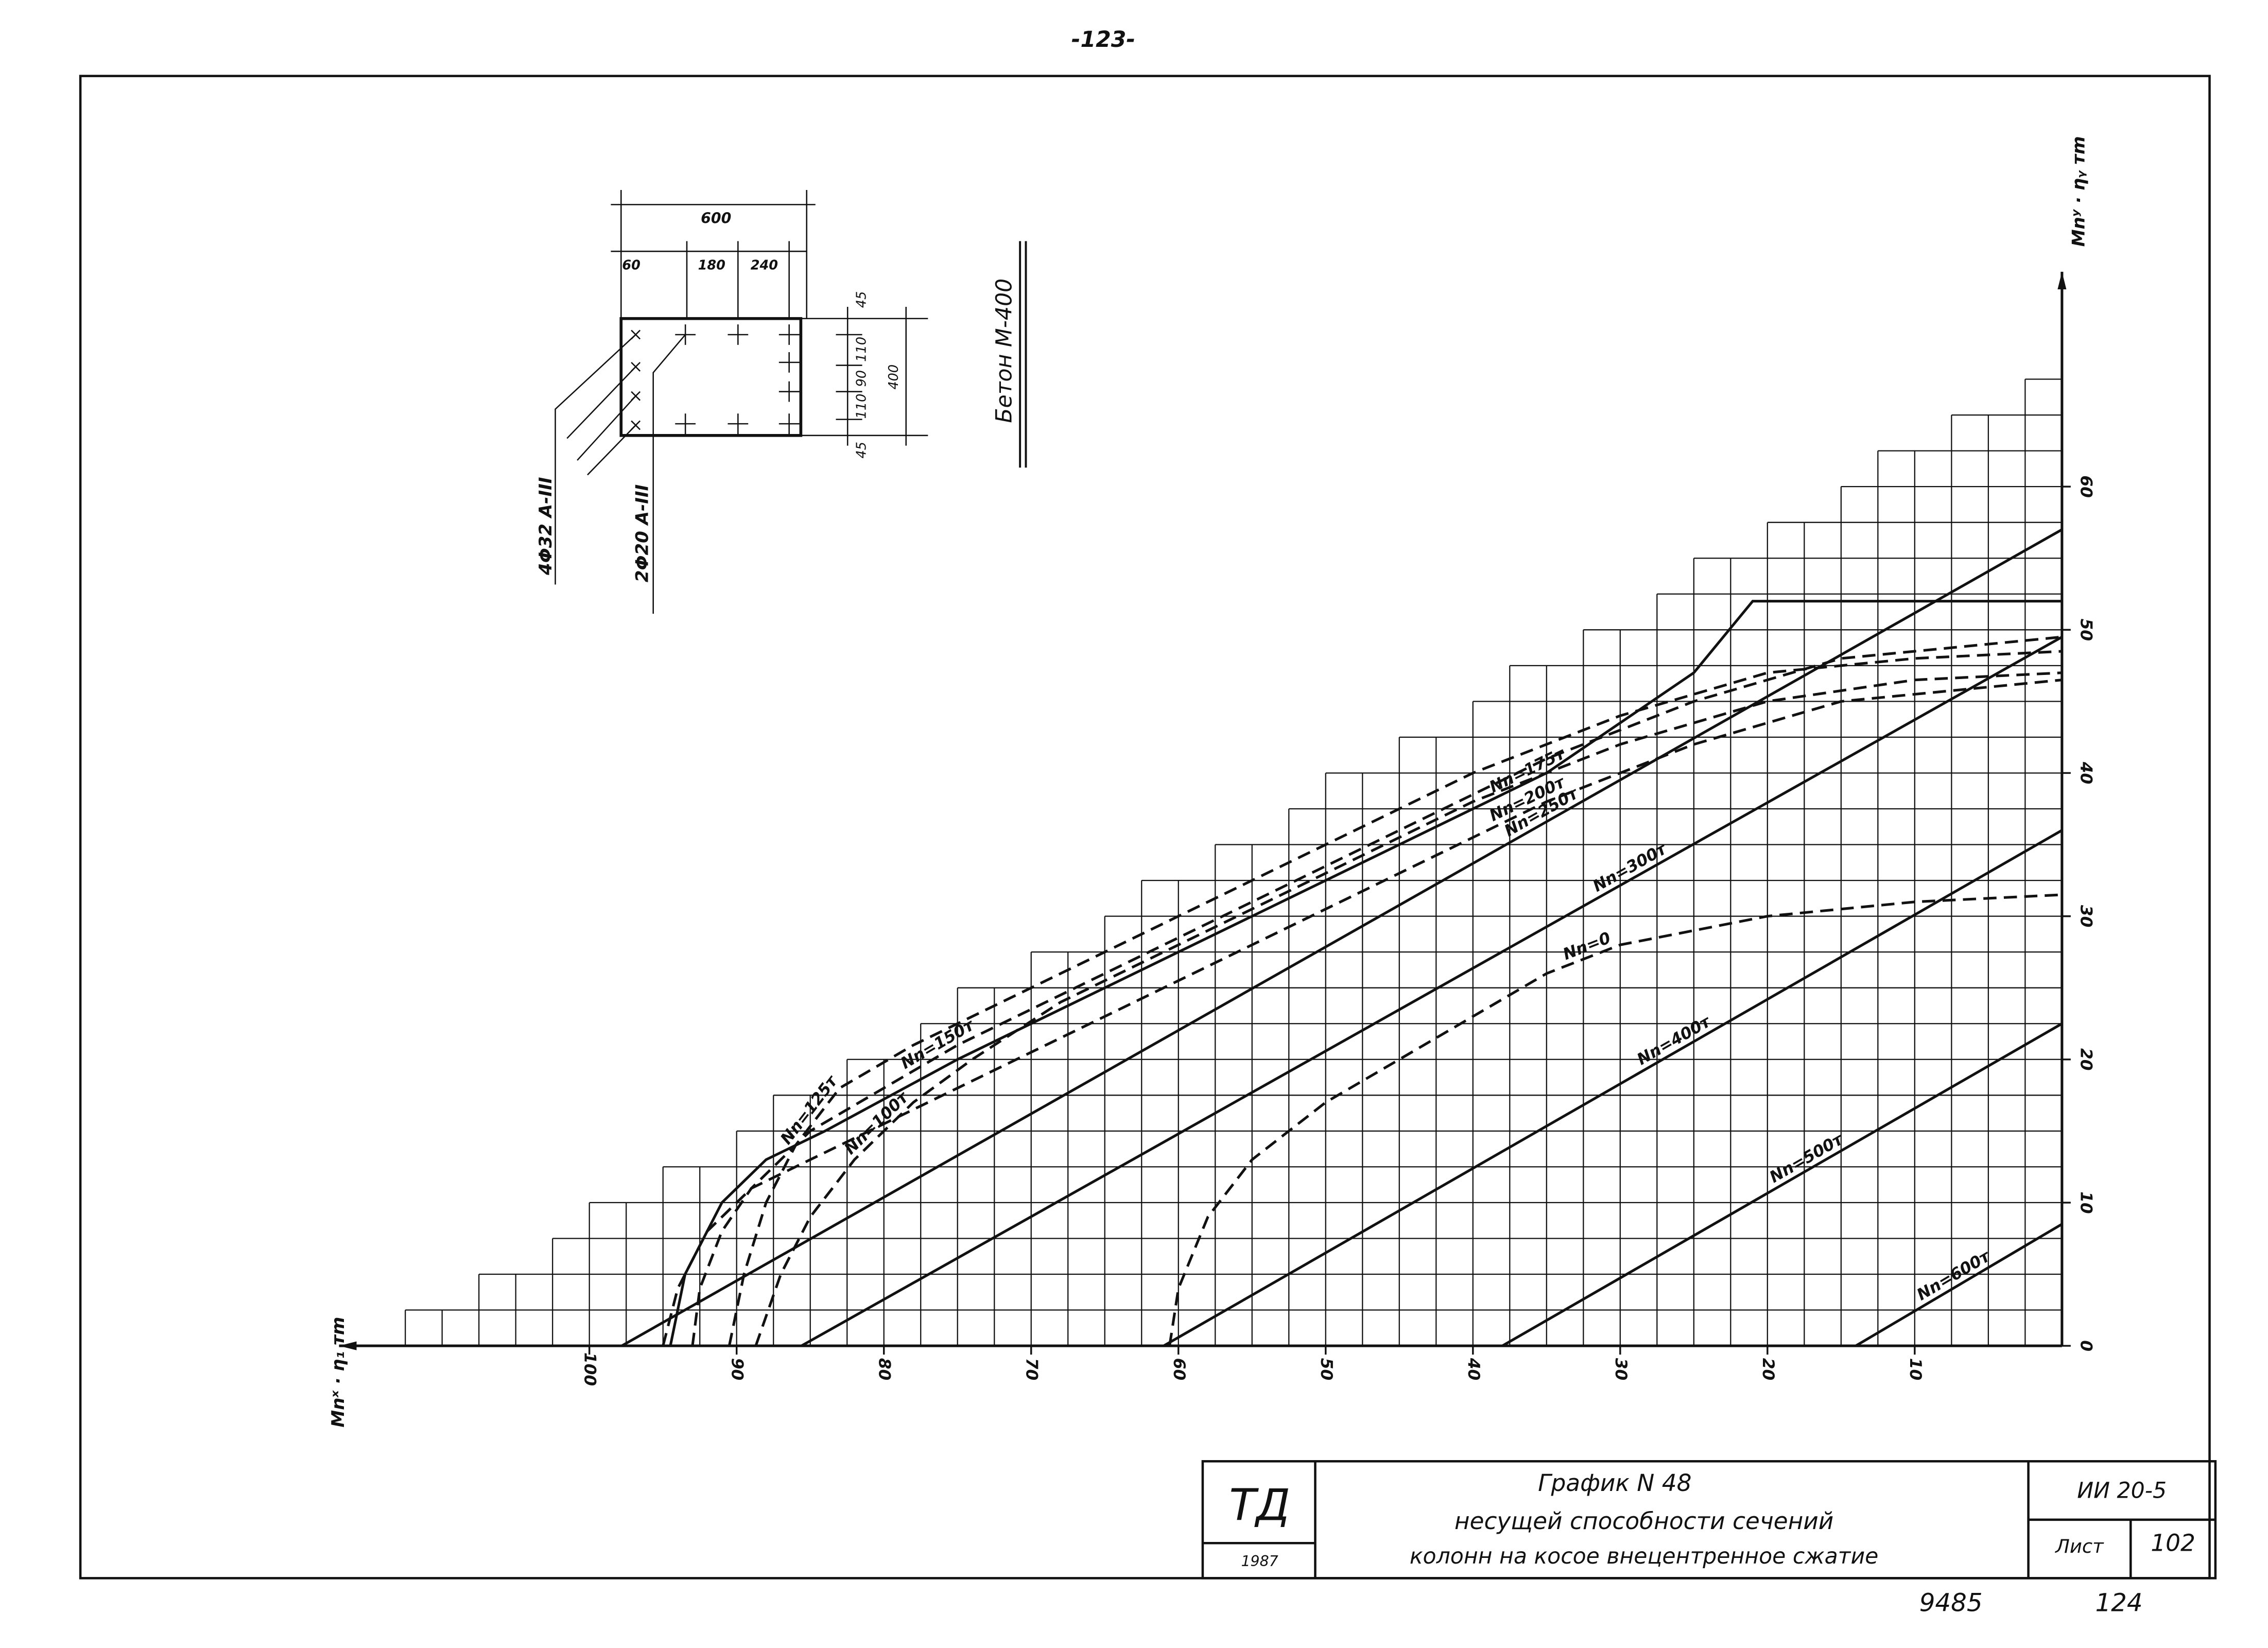 This screenshot has width=2268, height=1648. Describe the element at coordinates (877, 1123) in the screenshot. I see `curve-label: Nn=100т` at that location.